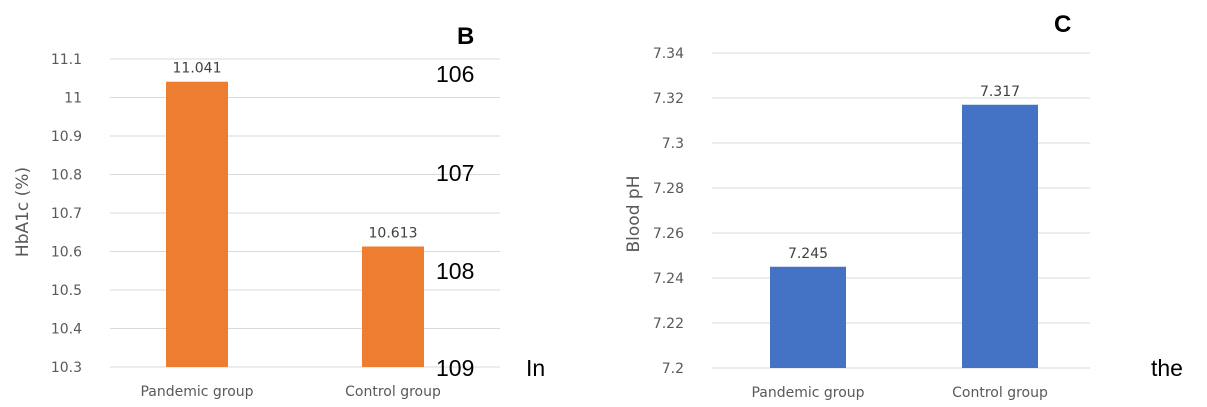 This screenshot has width=1207, height=407. I want to click on y-tick-label: 7.3, so click(673, 144).